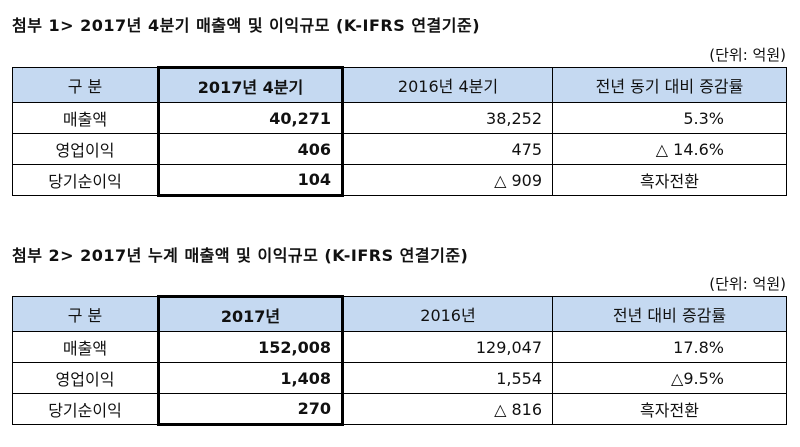 This screenshot has width=800, height=447. I want to click on table-row: 당기순이익 104 △ 909 흑자전환, so click(399, 180).